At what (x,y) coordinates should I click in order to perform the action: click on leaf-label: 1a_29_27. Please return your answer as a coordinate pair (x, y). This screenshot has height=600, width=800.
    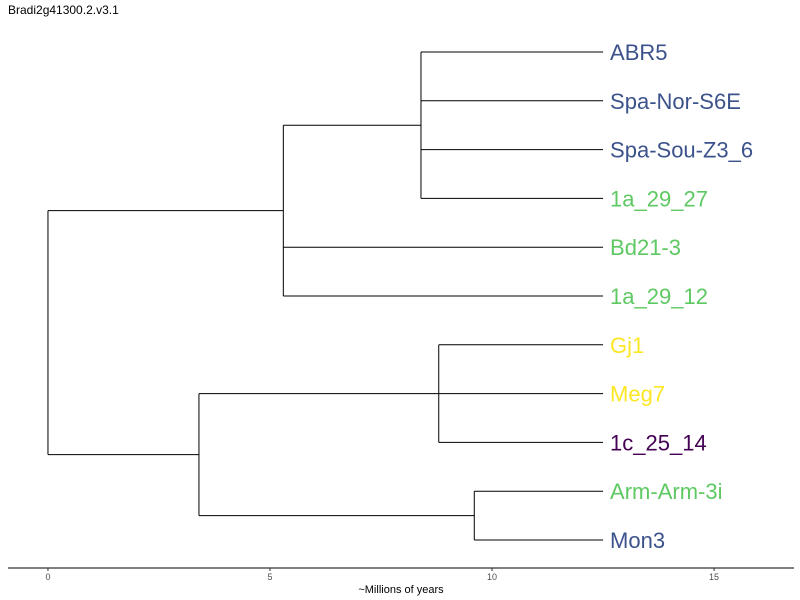
    Looking at the image, I should click on (659, 198).